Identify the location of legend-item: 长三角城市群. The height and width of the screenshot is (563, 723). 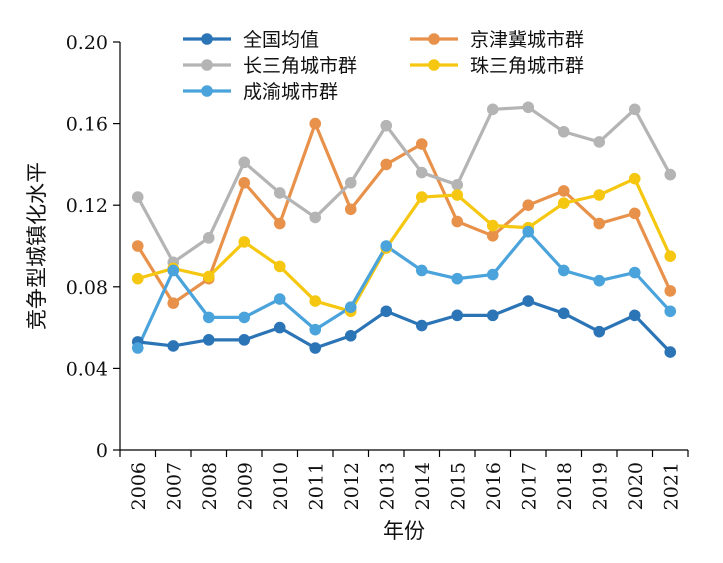
(270, 66).